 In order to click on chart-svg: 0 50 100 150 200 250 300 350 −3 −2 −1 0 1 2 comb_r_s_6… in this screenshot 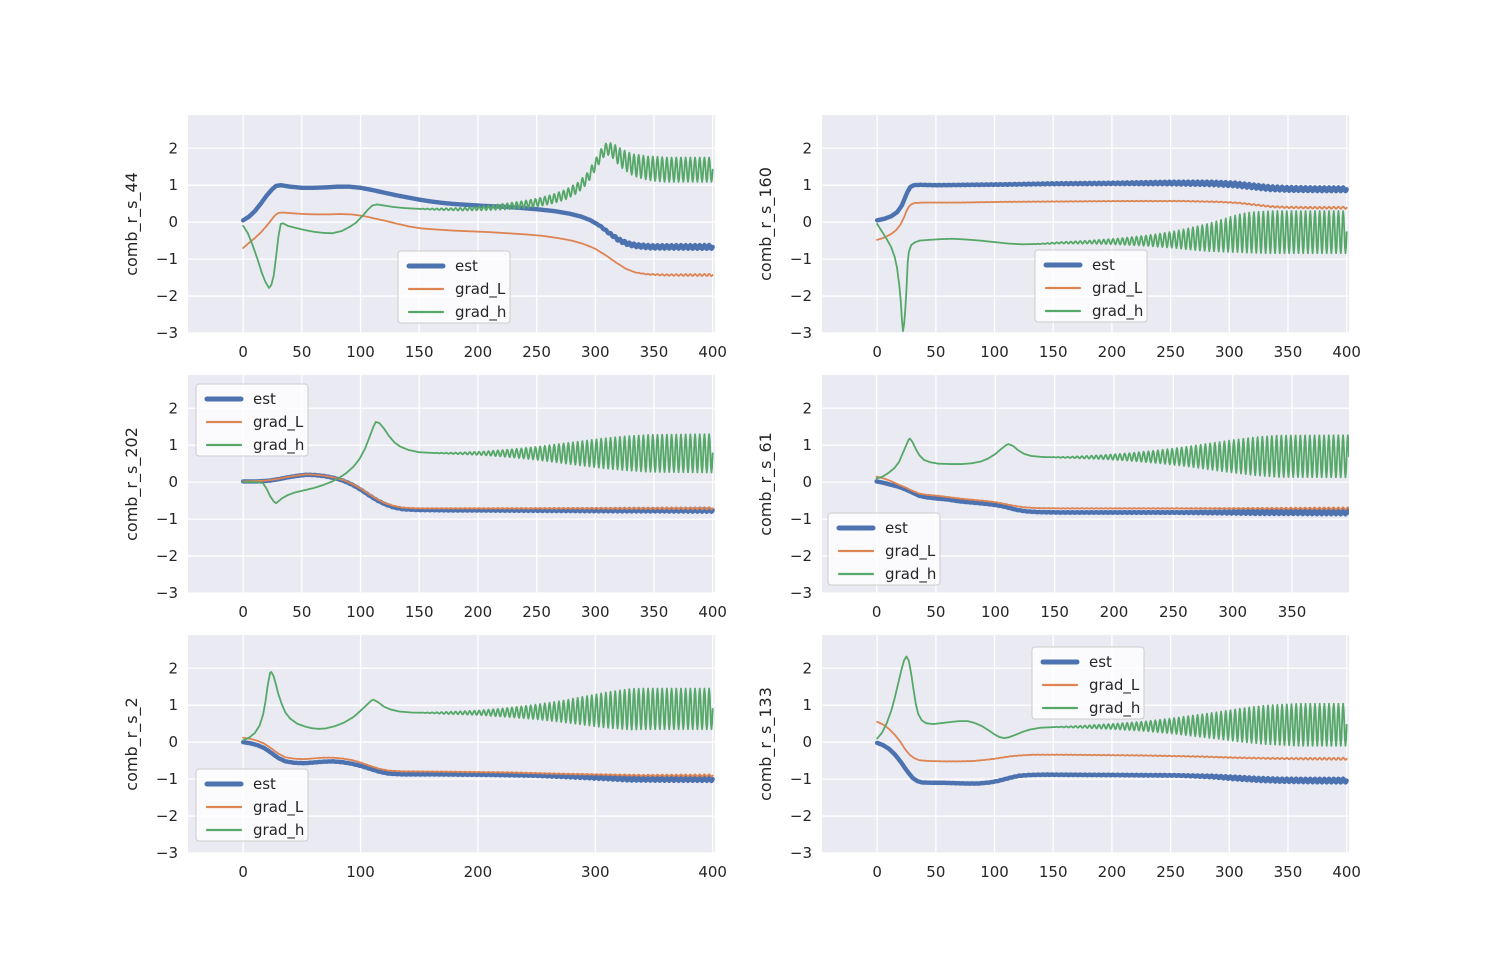, I will do `click(1052, 498)`.